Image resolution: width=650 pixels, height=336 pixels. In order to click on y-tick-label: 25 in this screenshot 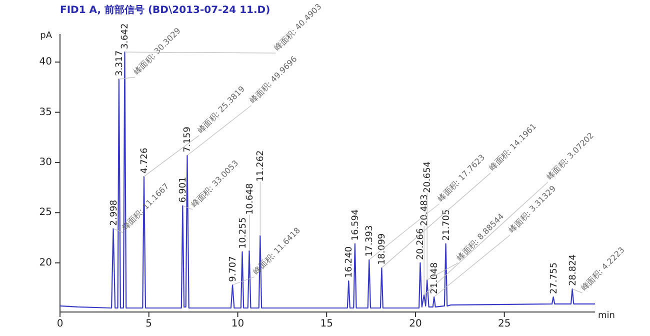, I will do `click(45, 212)`.